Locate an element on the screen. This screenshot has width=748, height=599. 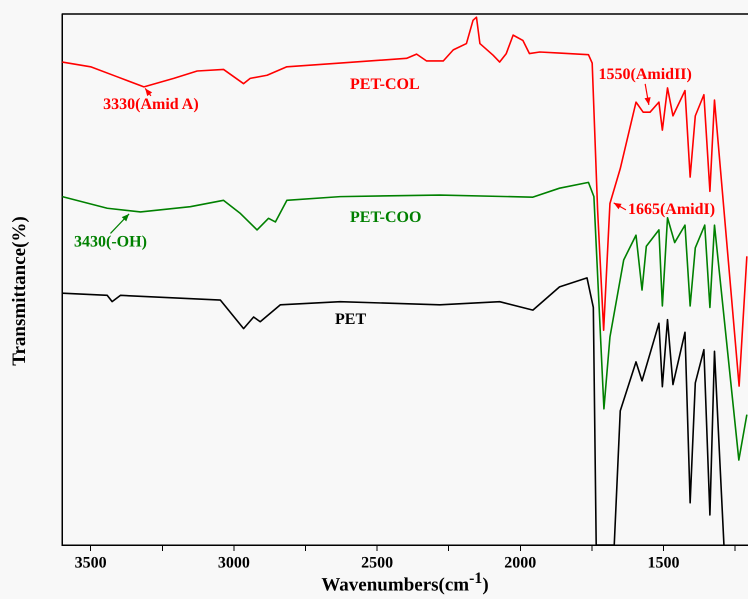
x-tick-label: 3000 is located at coordinates (234, 563).